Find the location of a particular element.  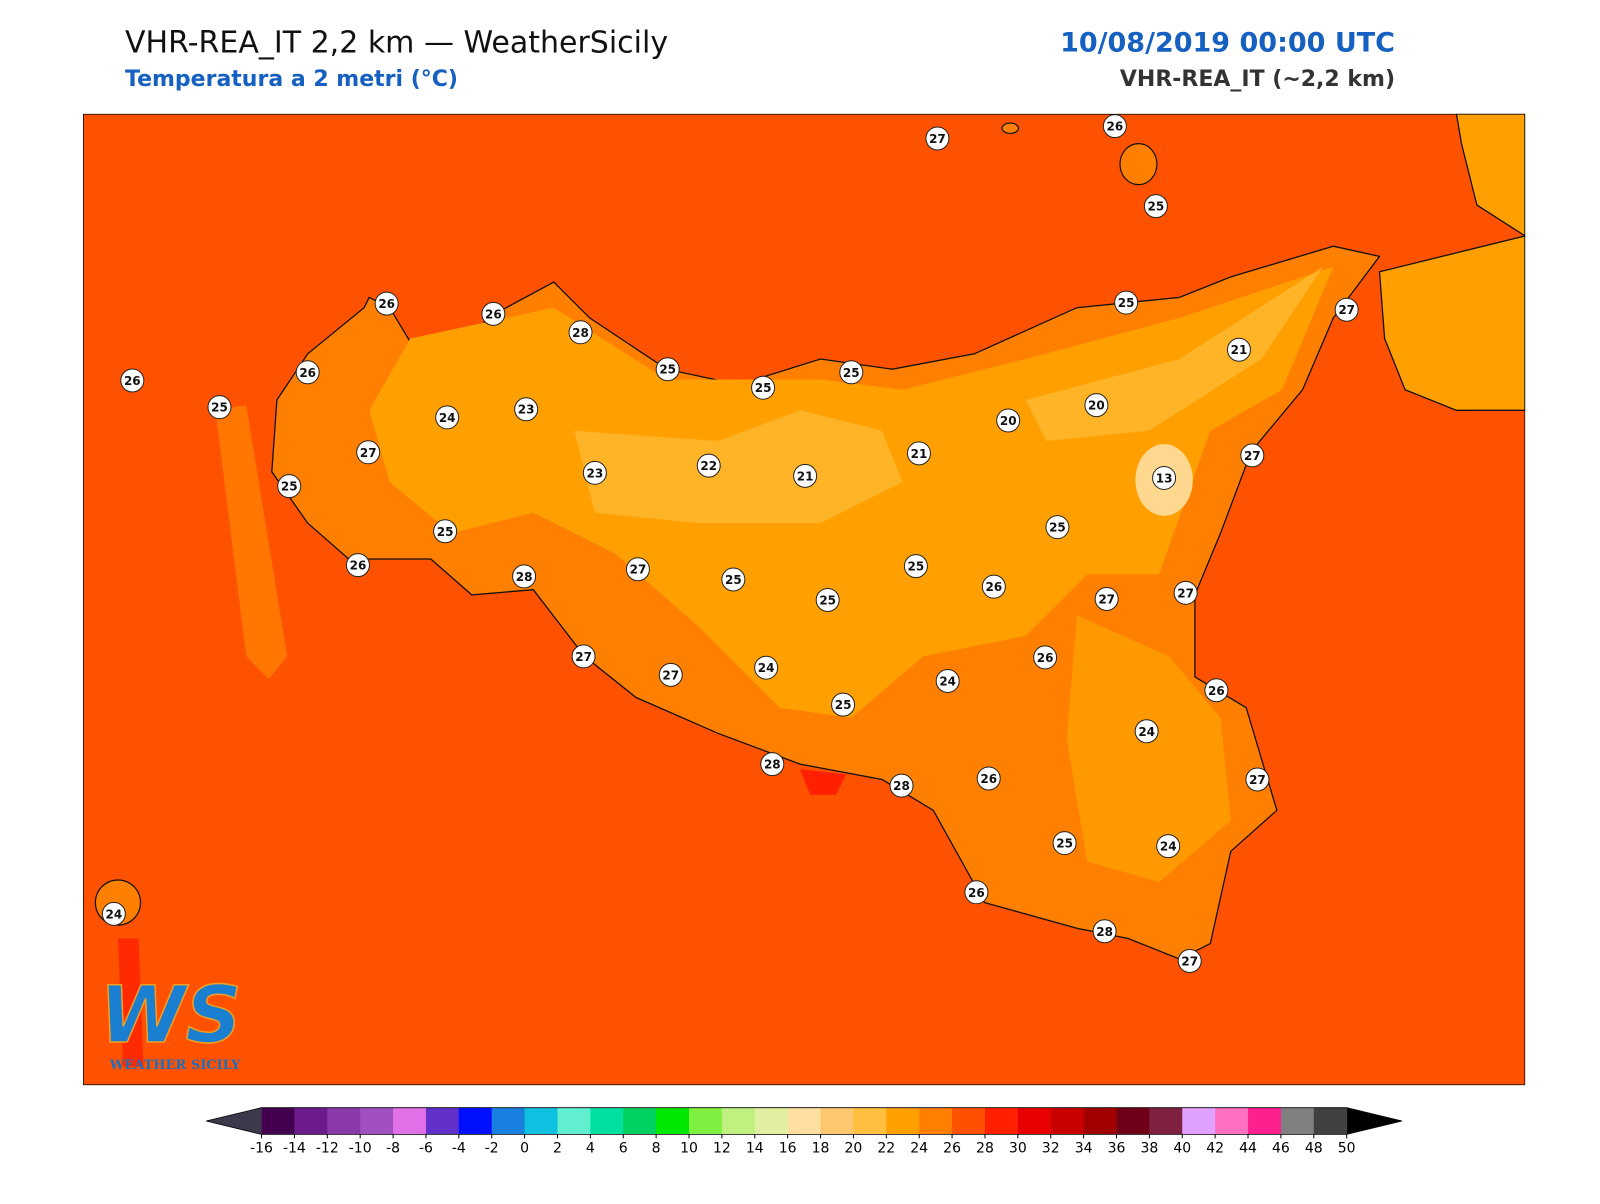

station-value: 22 is located at coordinates (708, 466).